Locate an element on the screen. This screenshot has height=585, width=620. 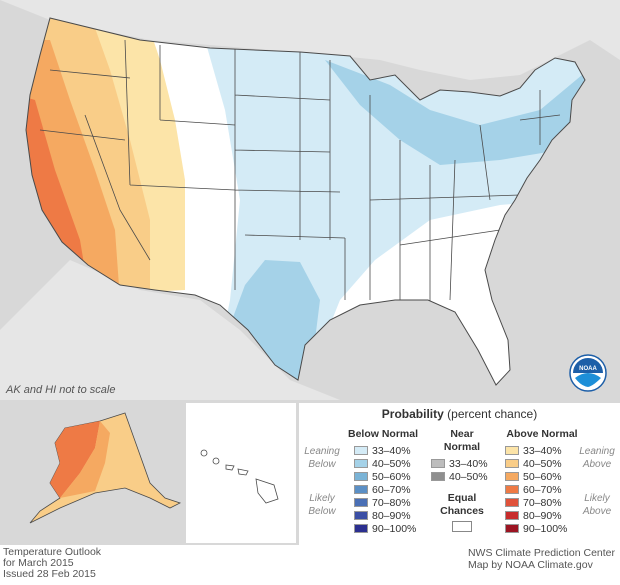
above-legend-row: 40–50% is located at coordinates (533, 464).